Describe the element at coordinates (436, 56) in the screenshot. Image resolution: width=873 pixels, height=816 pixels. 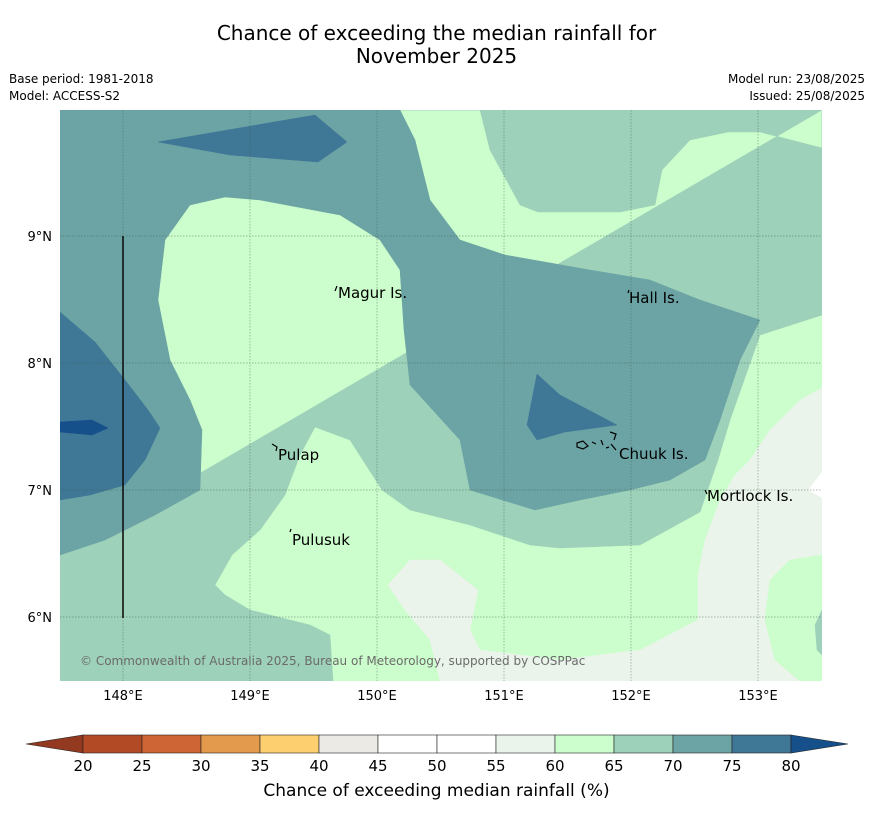
I see `title-line-2: November 2025` at that location.